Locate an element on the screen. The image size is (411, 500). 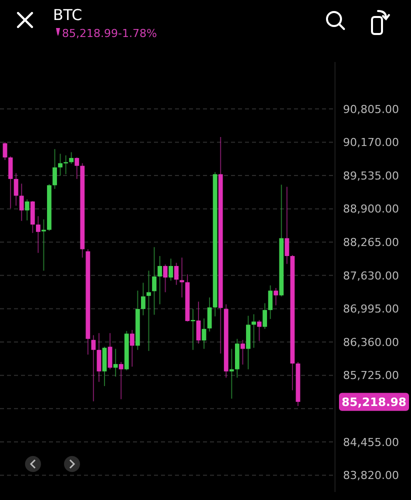
y-tick-label: 90,170.00 is located at coordinates (371, 143).